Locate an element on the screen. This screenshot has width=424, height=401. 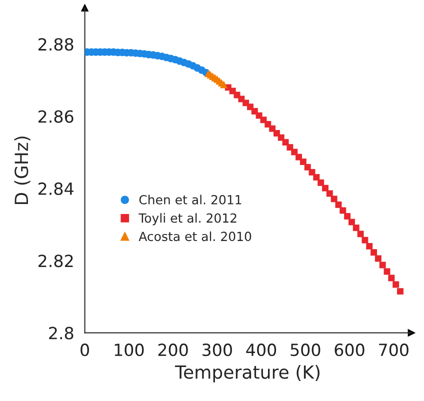
y-tick-label: 2.82 is located at coordinates (55, 261).